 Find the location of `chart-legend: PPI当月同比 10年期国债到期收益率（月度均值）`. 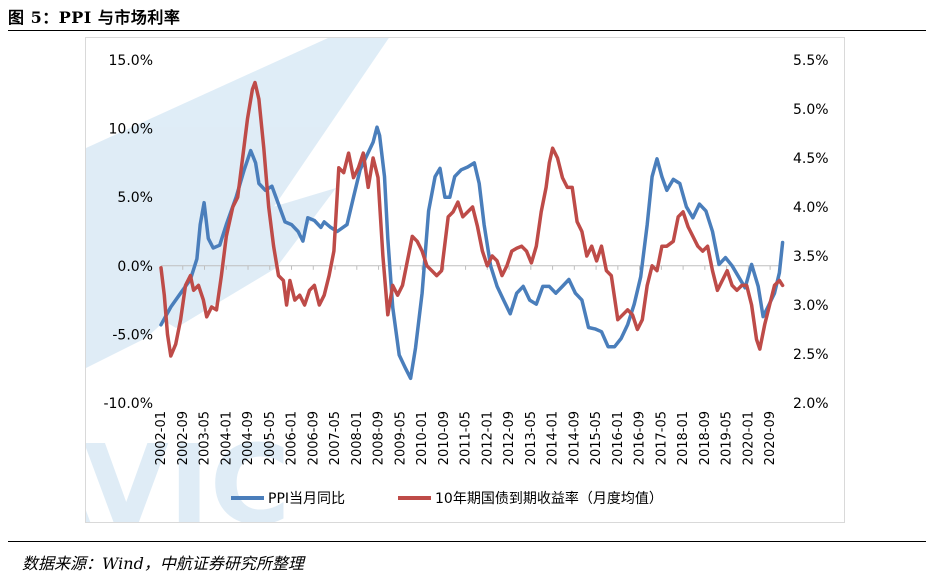

chart-legend: PPI当月同比 10年期国债到期收益率（月度均值） is located at coordinates (447, 498).